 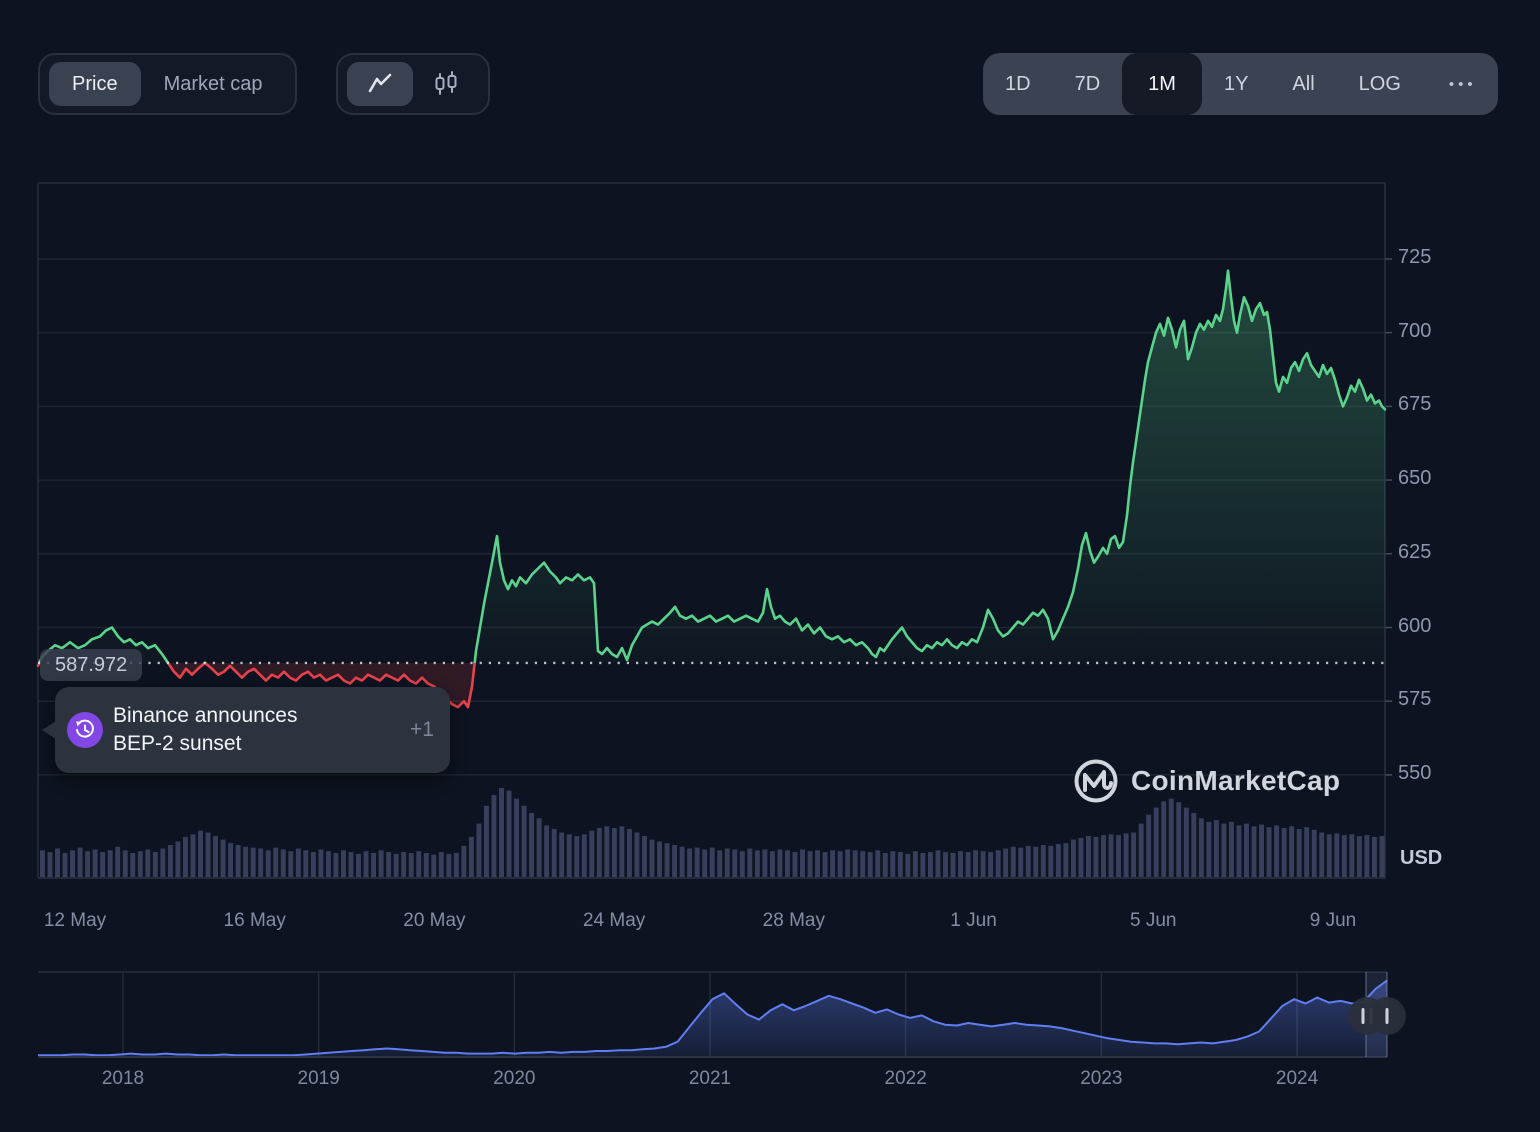 I want to click on range-all: All, so click(x=1303, y=83).